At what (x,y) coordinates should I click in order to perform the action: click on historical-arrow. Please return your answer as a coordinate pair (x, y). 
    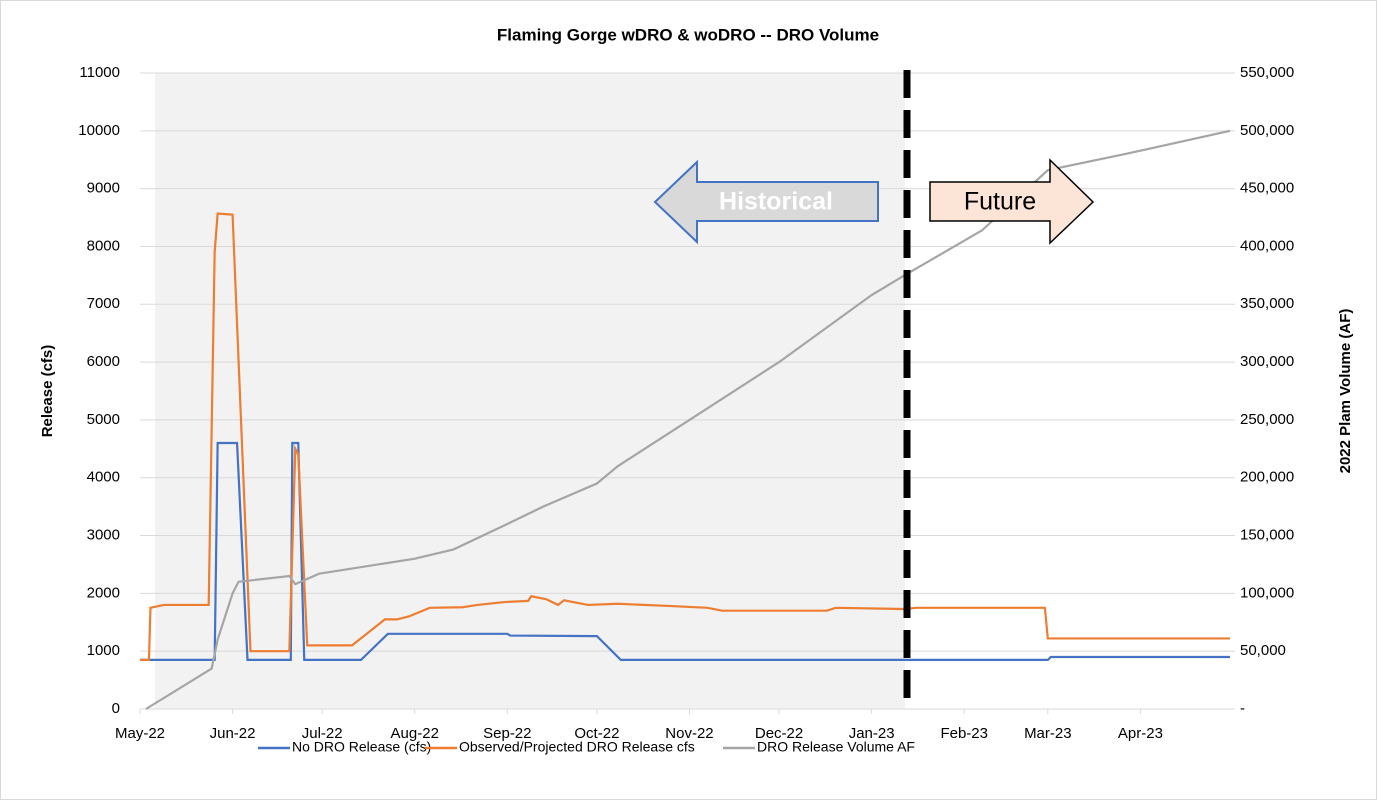
    Looking at the image, I should click on (766, 202).